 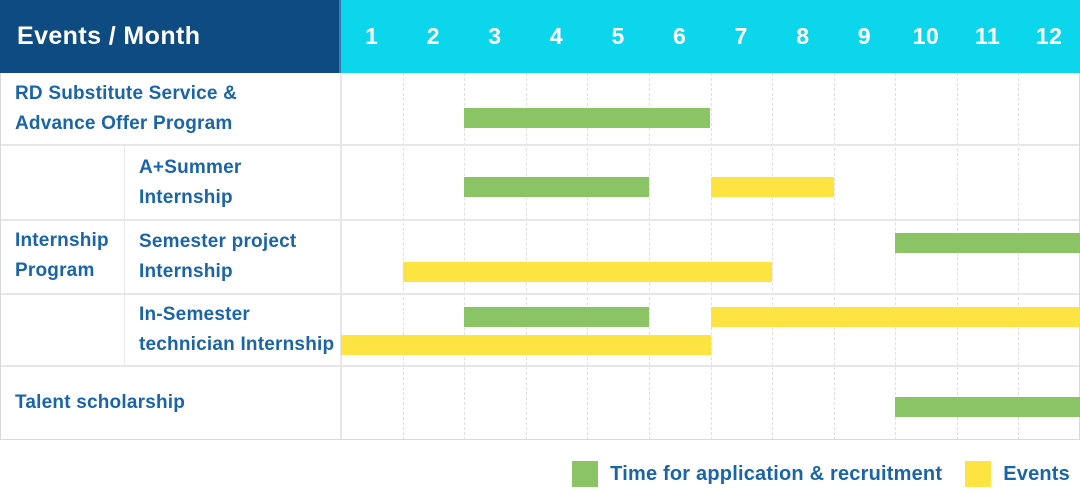 I want to click on label-line: technician Internship, so click(x=237, y=344).